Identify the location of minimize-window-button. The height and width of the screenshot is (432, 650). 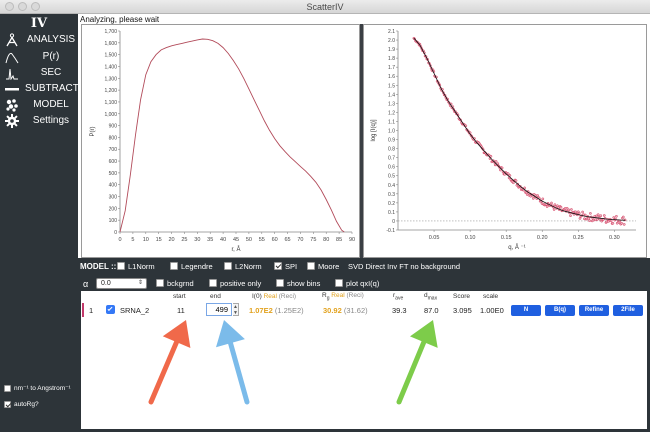
(22, 6).